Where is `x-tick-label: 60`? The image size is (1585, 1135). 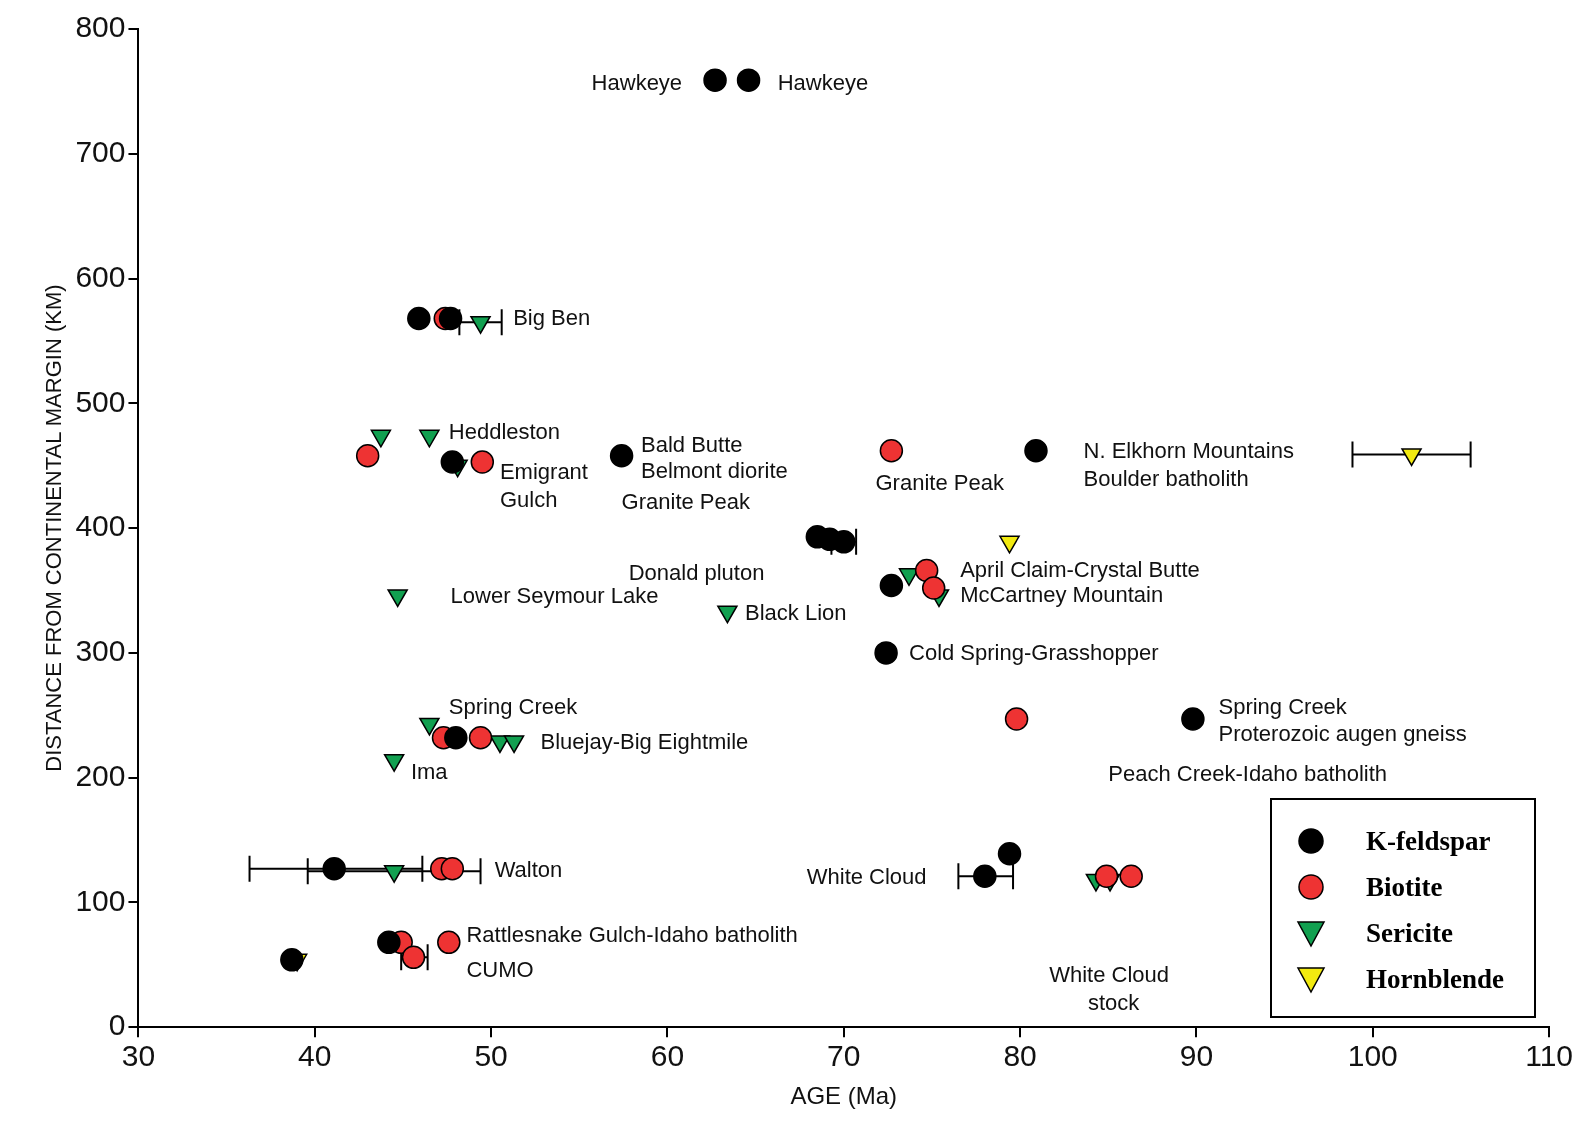 x-tick-label: 60 is located at coordinates (667, 1056).